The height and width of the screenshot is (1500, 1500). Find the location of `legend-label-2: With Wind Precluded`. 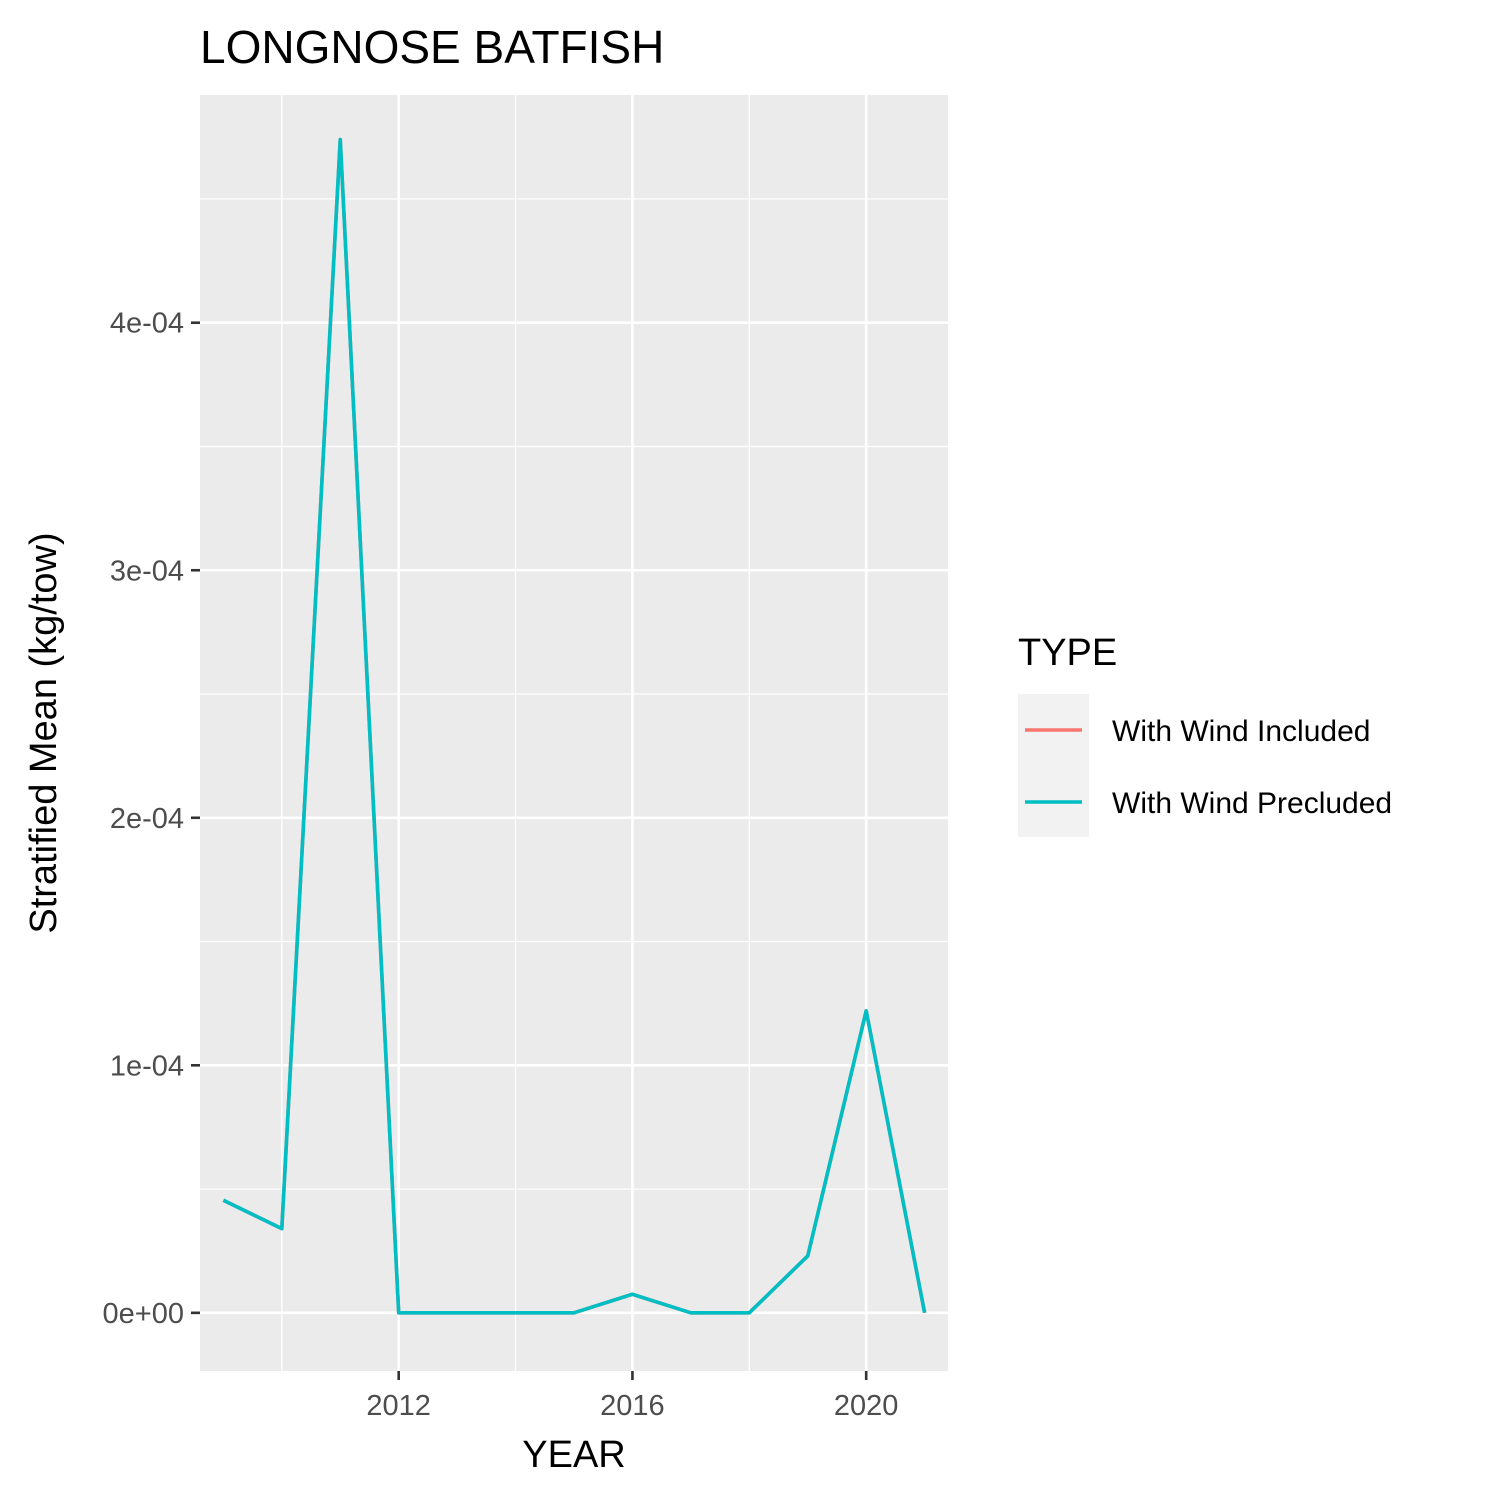

legend-label-2: With Wind Precluded is located at coordinates (1252, 803).